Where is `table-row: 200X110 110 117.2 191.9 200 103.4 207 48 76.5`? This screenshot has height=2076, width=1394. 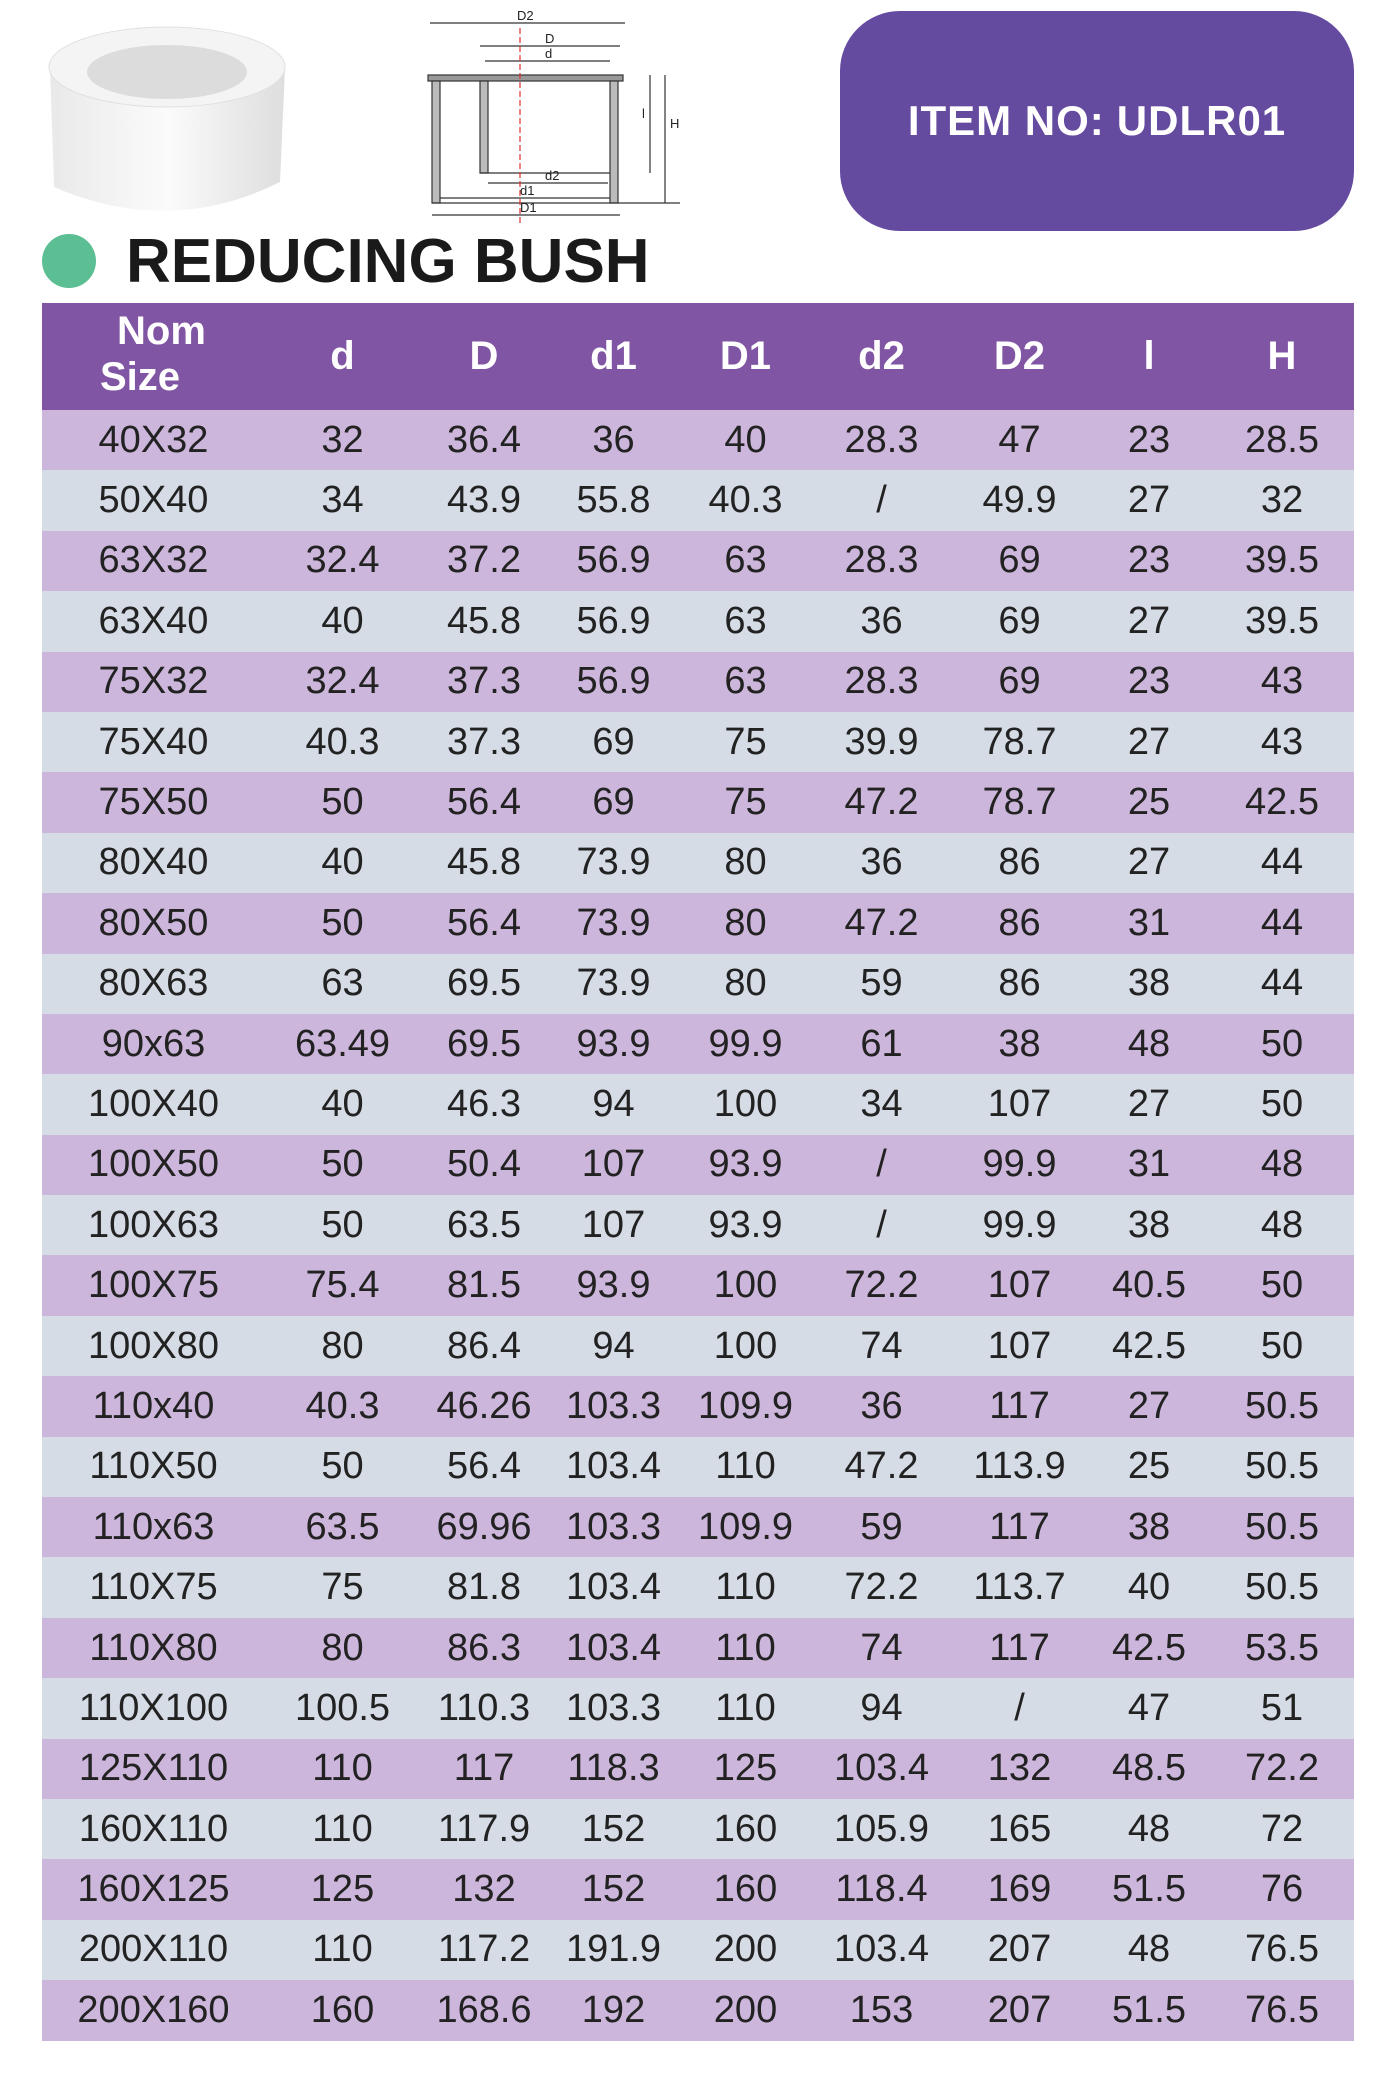 table-row: 200X110 110 117.2 191.9 200 103.4 207 48 76.5 is located at coordinates (698, 1950).